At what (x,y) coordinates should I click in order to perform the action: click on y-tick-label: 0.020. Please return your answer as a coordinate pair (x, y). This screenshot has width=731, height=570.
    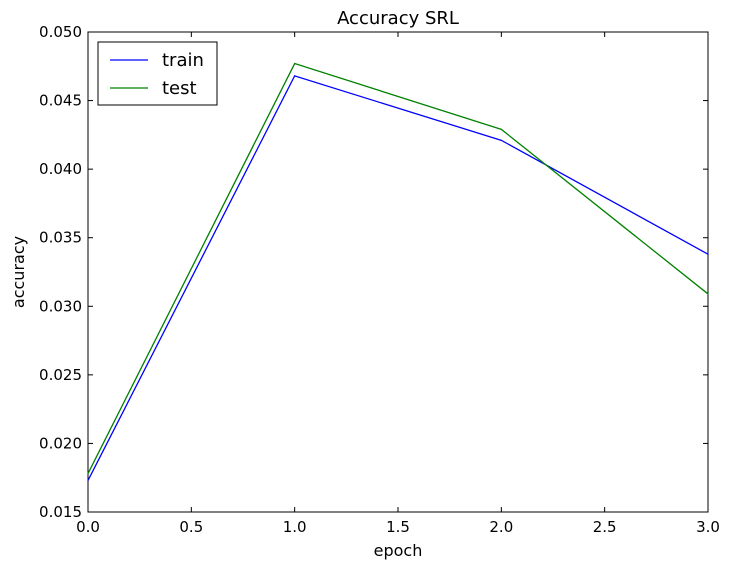
    Looking at the image, I should click on (60, 443).